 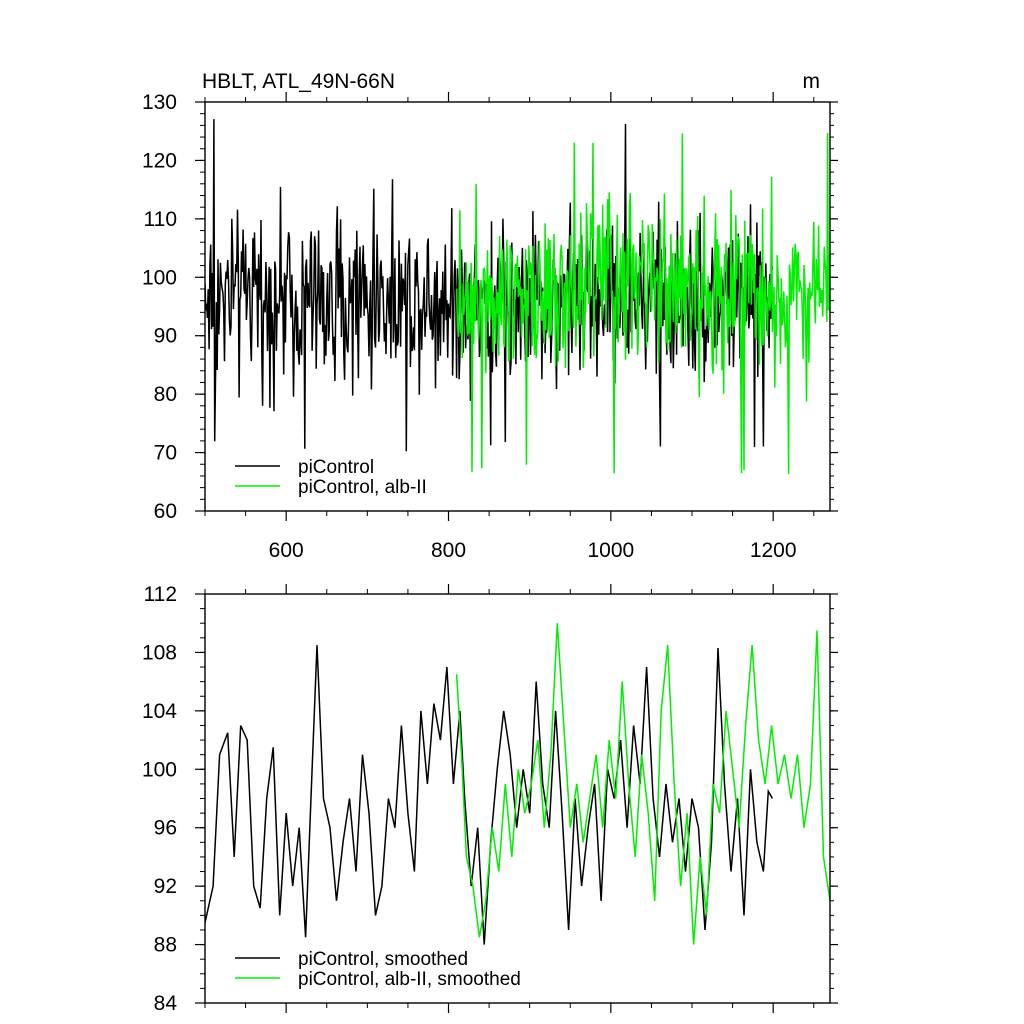 What do you see at coordinates (298, 81) in the screenshot?
I see `top-chart-title: HBLT, ATL_49N-66N` at bounding box center [298, 81].